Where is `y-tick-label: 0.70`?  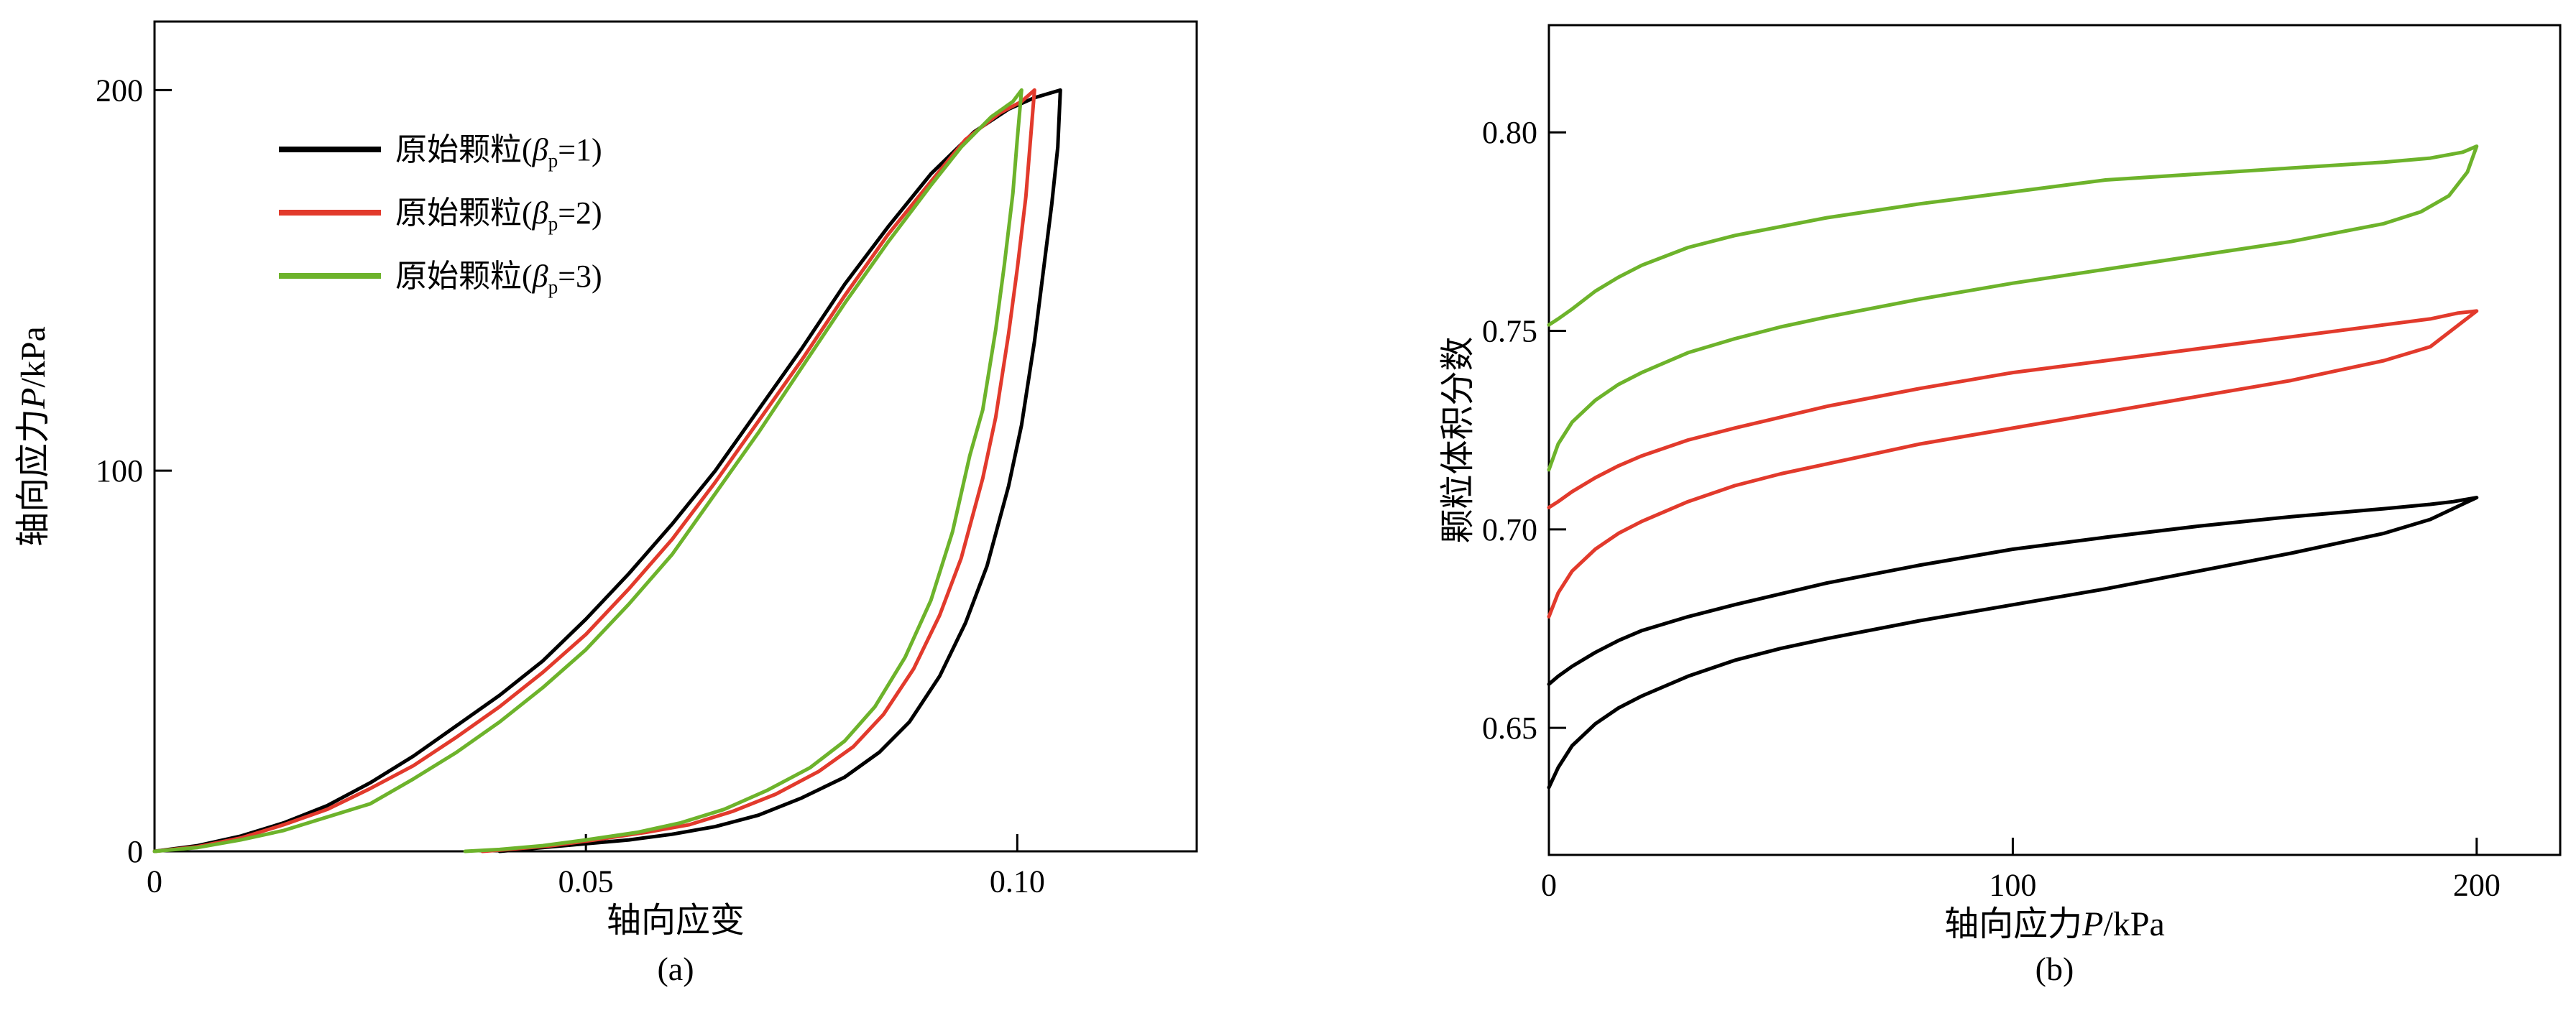 y-tick-label: 0.70 is located at coordinates (1509, 529).